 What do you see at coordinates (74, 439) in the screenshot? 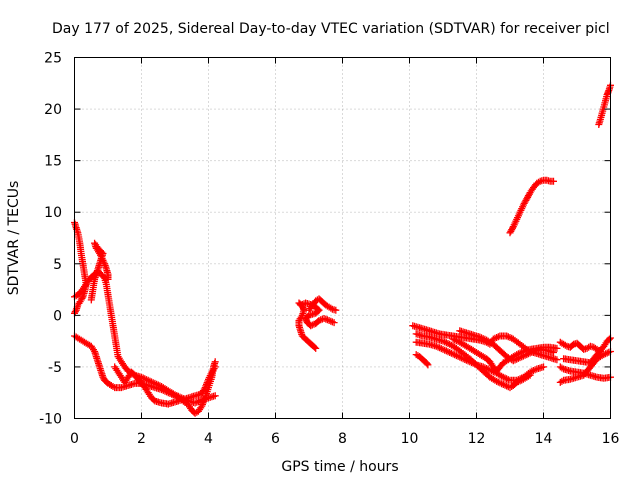
I see `x-tick-label: 0` at bounding box center [74, 439].